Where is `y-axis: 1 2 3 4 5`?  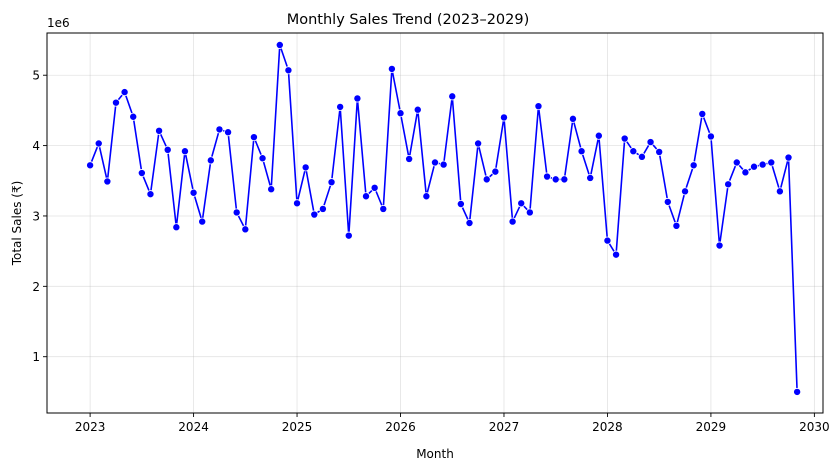 y-axis: 1 2 3 4 5 is located at coordinates (39, 216).